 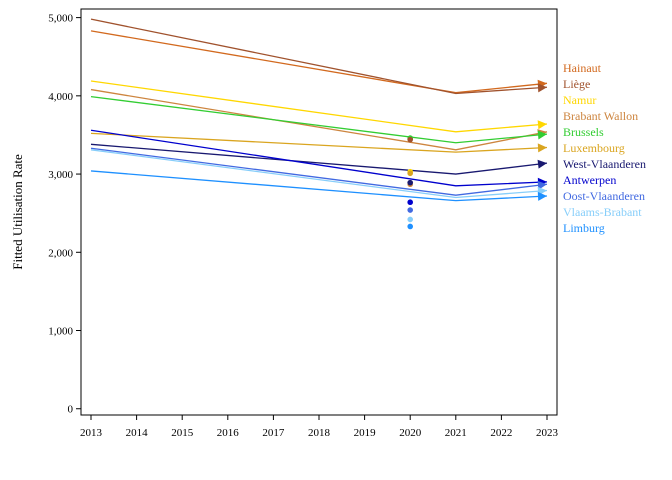 I want to click on y-tick-label: 3,000, so click(x=60, y=175).